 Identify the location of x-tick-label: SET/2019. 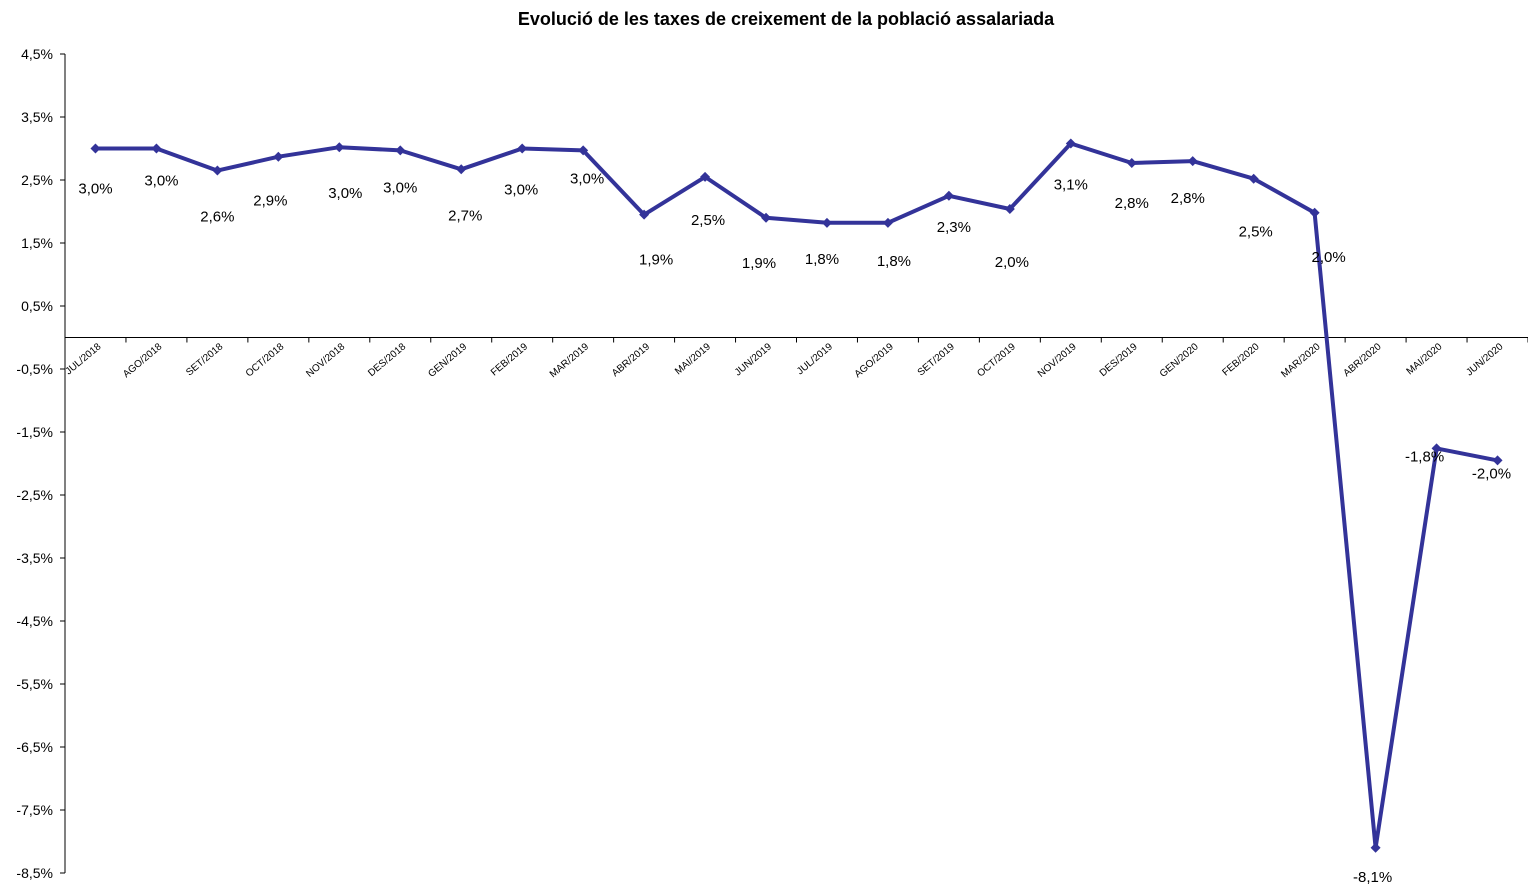
(936, 359).